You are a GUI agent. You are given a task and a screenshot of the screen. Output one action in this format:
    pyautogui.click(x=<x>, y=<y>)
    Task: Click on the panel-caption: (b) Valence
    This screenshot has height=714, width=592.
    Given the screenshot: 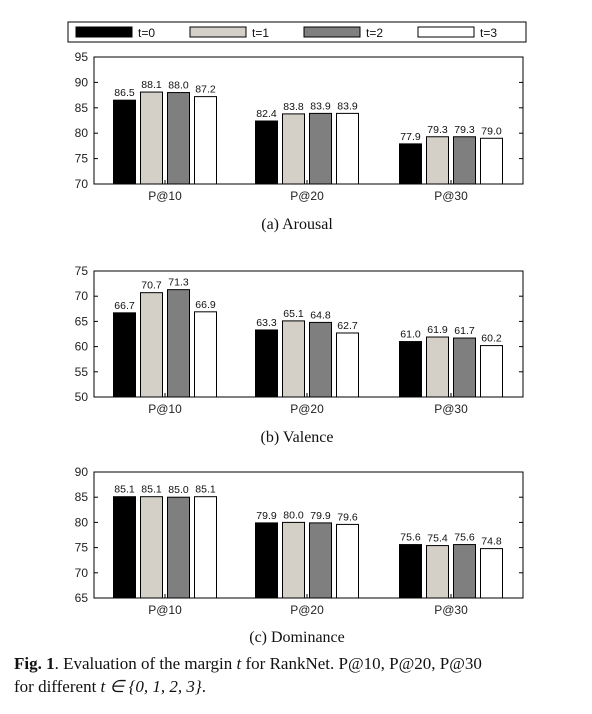 What is the action you would take?
    pyautogui.click(x=297, y=437)
    